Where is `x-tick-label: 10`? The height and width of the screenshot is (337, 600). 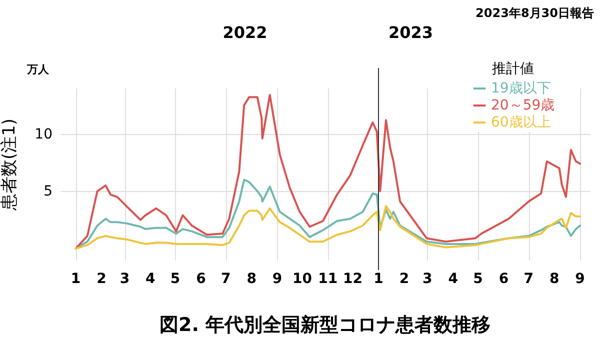
x-tick-label: 10 is located at coordinates (302, 279).